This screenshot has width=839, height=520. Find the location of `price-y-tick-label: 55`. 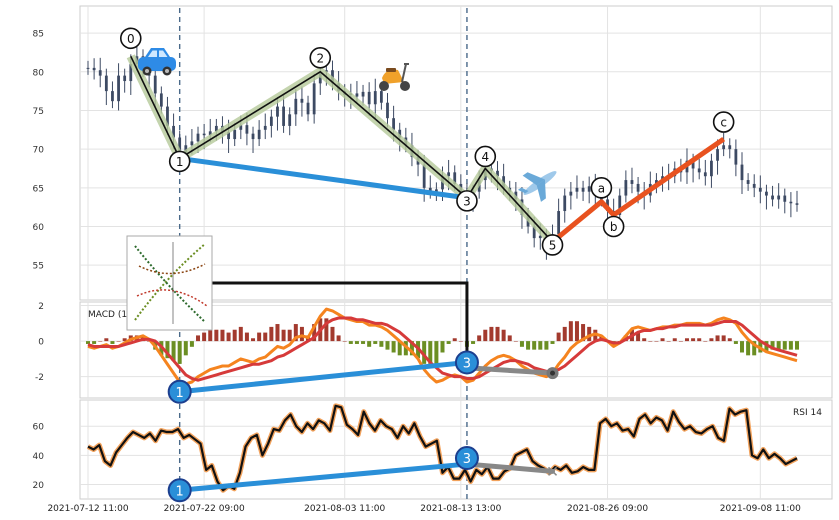

price-y-tick-label: 55 is located at coordinates (38, 267).